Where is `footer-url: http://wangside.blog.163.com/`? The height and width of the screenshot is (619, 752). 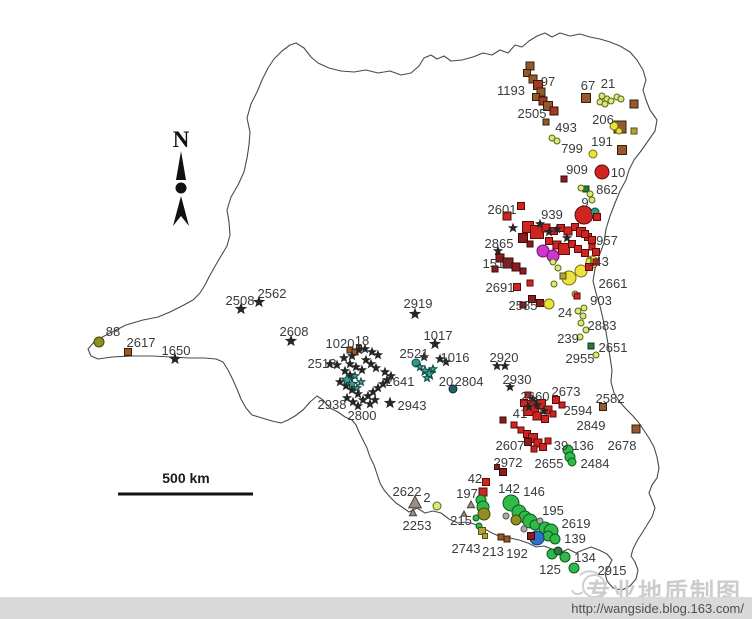
footer-url: http://wangside.blog.163.com/ is located at coordinates (657, 608).